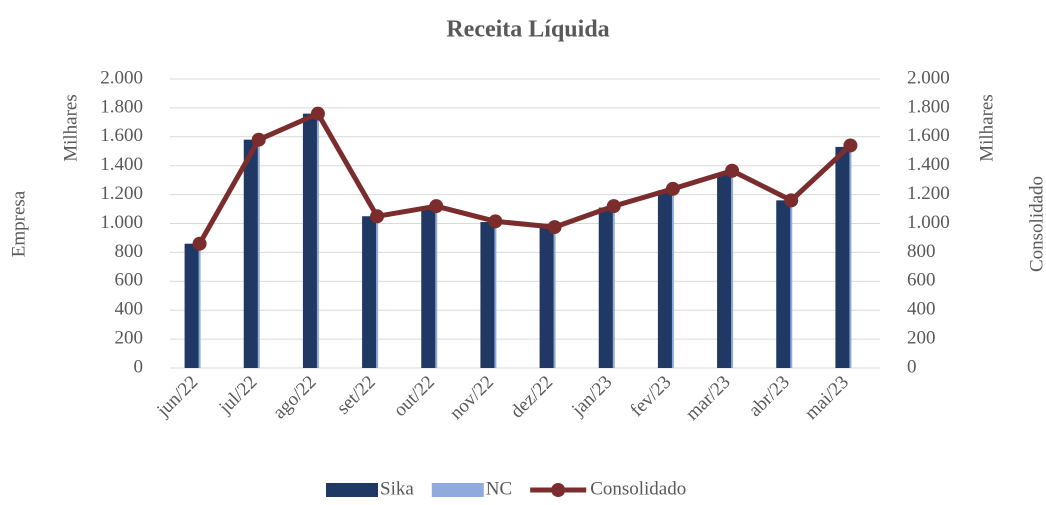 The image size is (1046, 505). I want to click on x-tick-label: nov/22, so click(472, 398).